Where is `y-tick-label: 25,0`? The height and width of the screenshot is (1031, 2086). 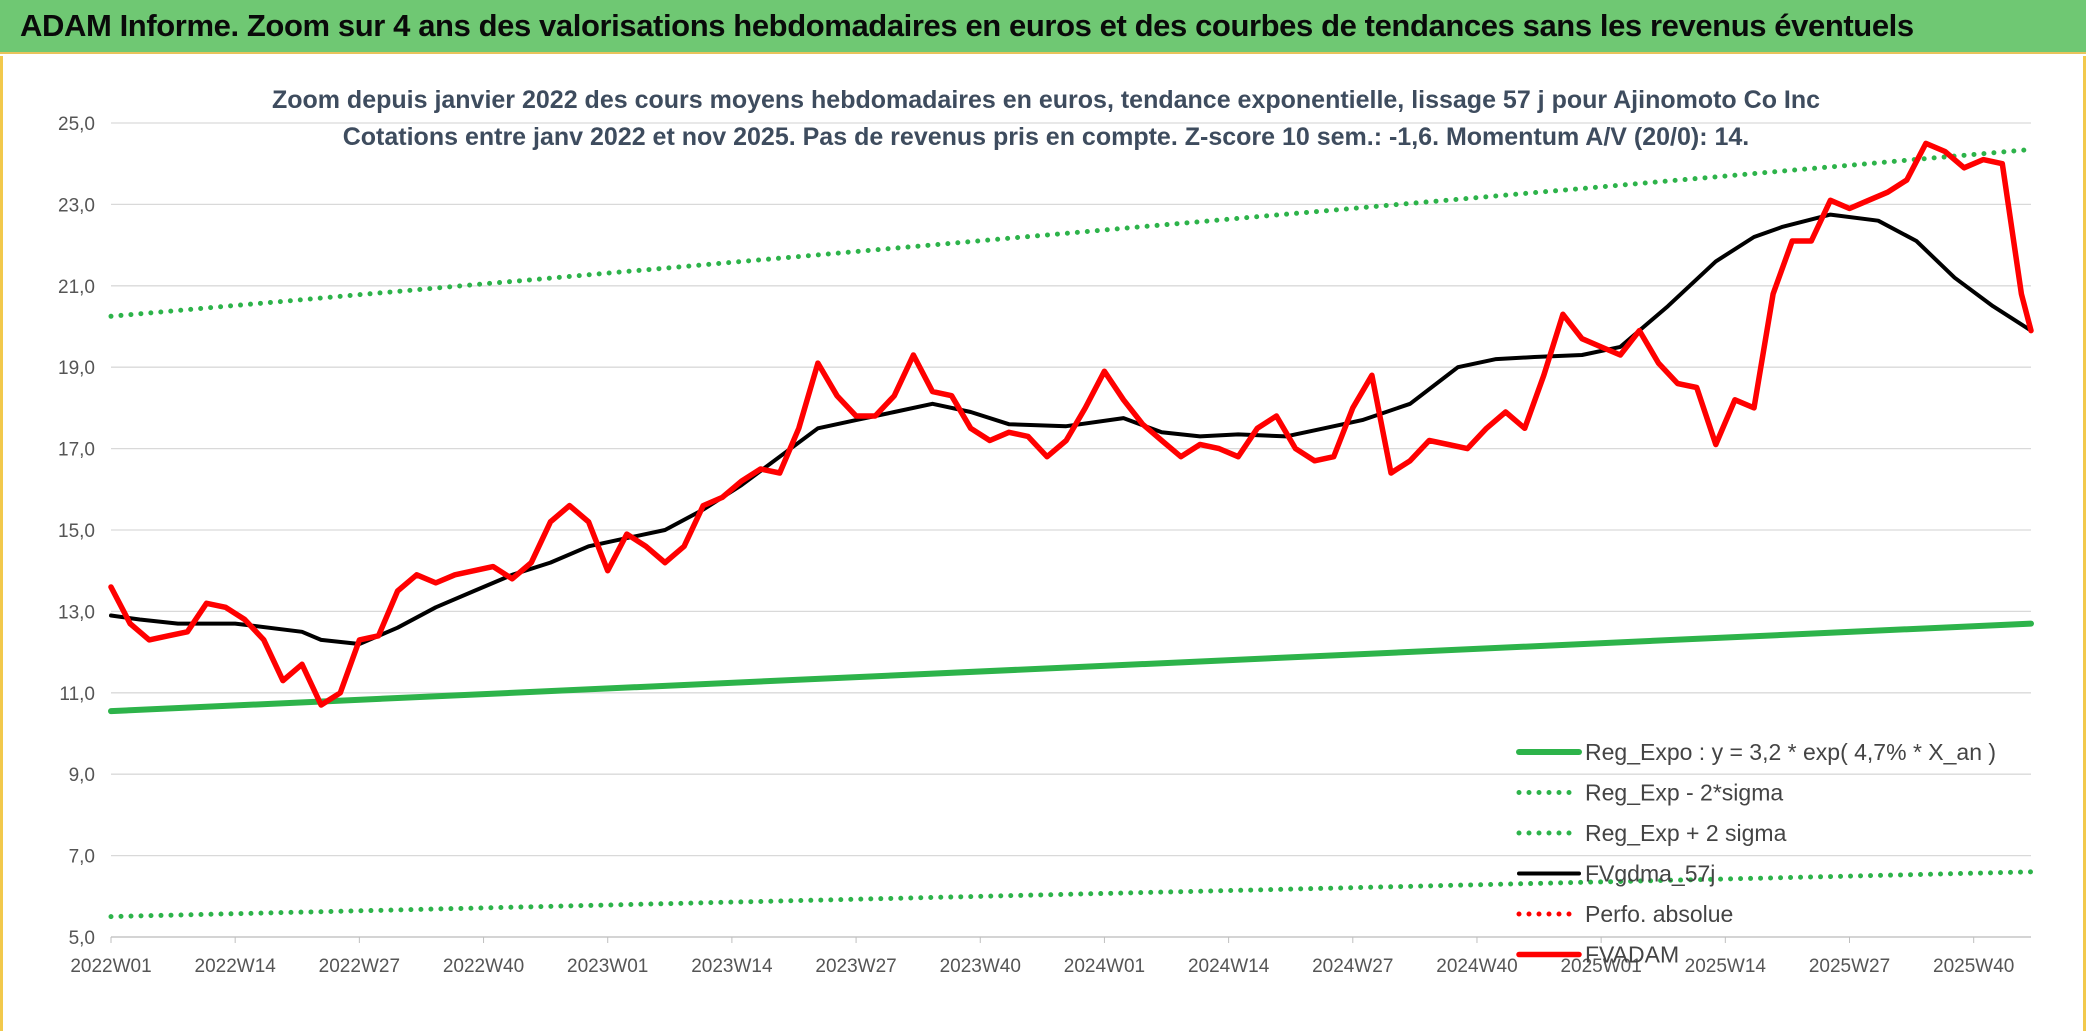
y-tick-label: 25,0 is located at coordinates (76, 124).